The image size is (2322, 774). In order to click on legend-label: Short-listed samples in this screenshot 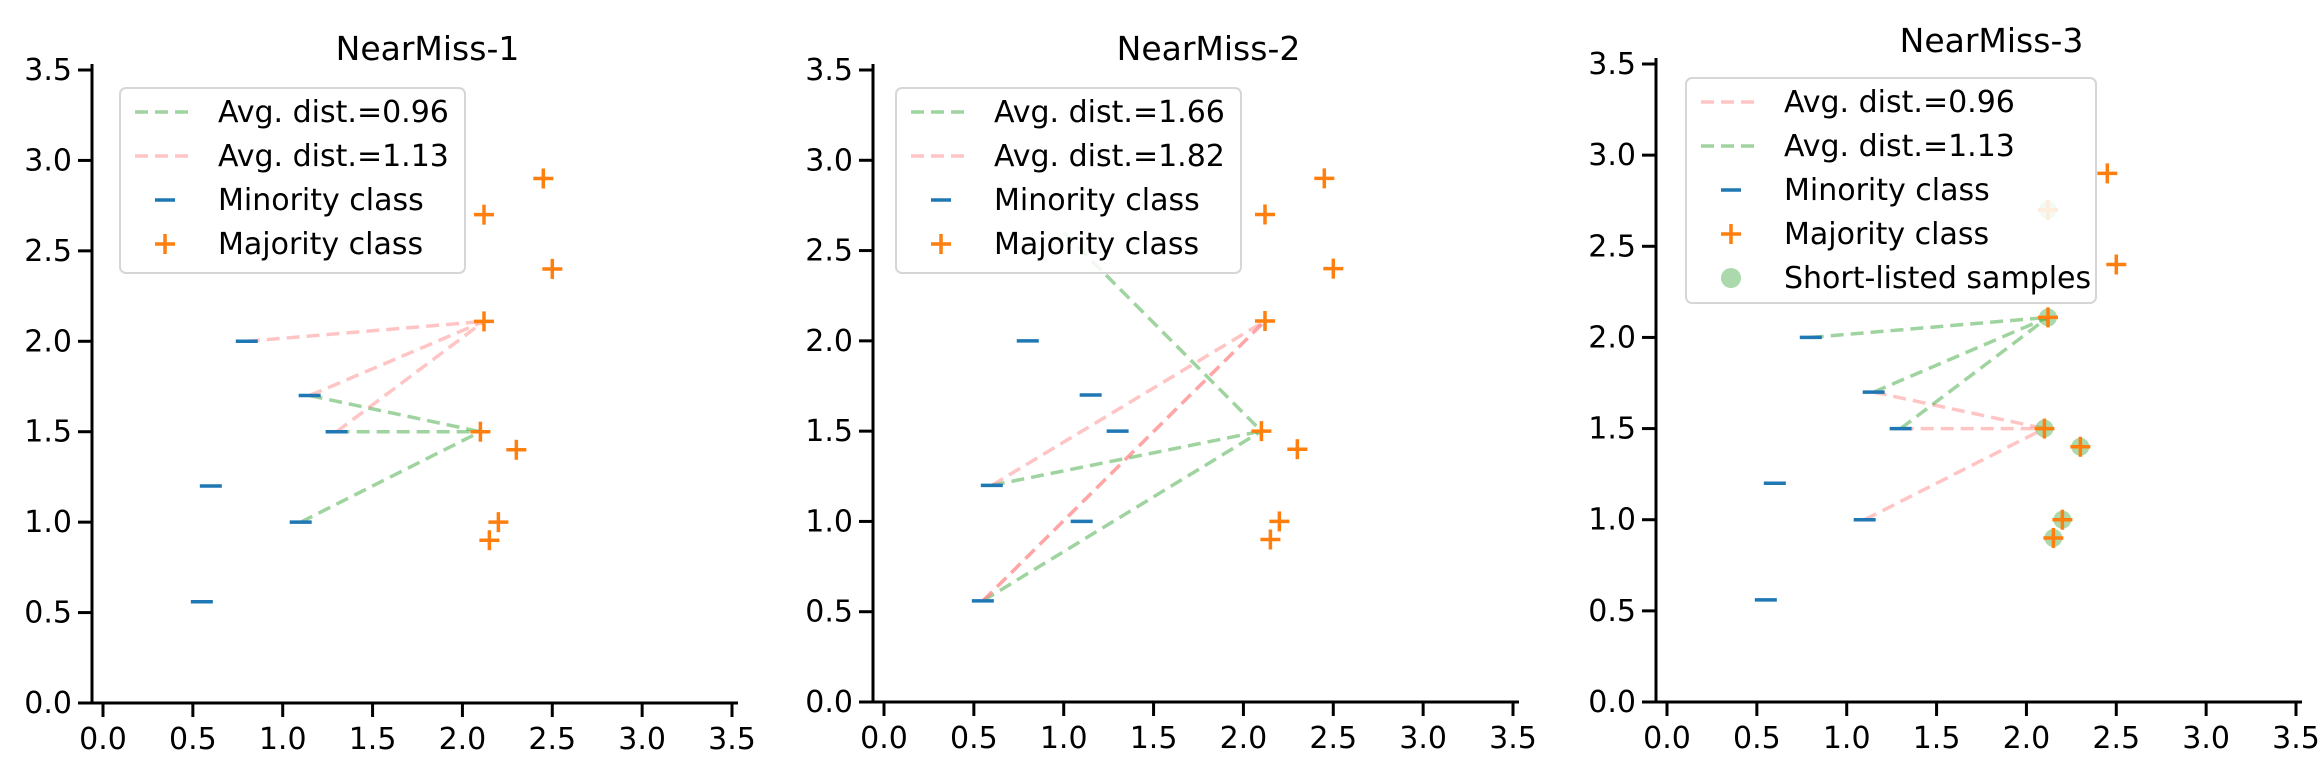, I will do `click(1937, 278)`.